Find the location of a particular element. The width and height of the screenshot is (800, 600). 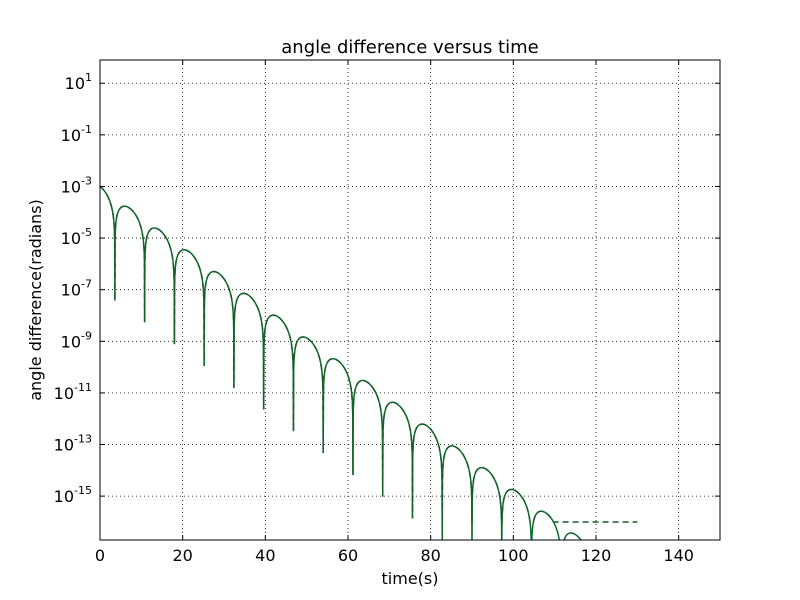

x-axis-label: time(s) is located at coordinates (410, 578).